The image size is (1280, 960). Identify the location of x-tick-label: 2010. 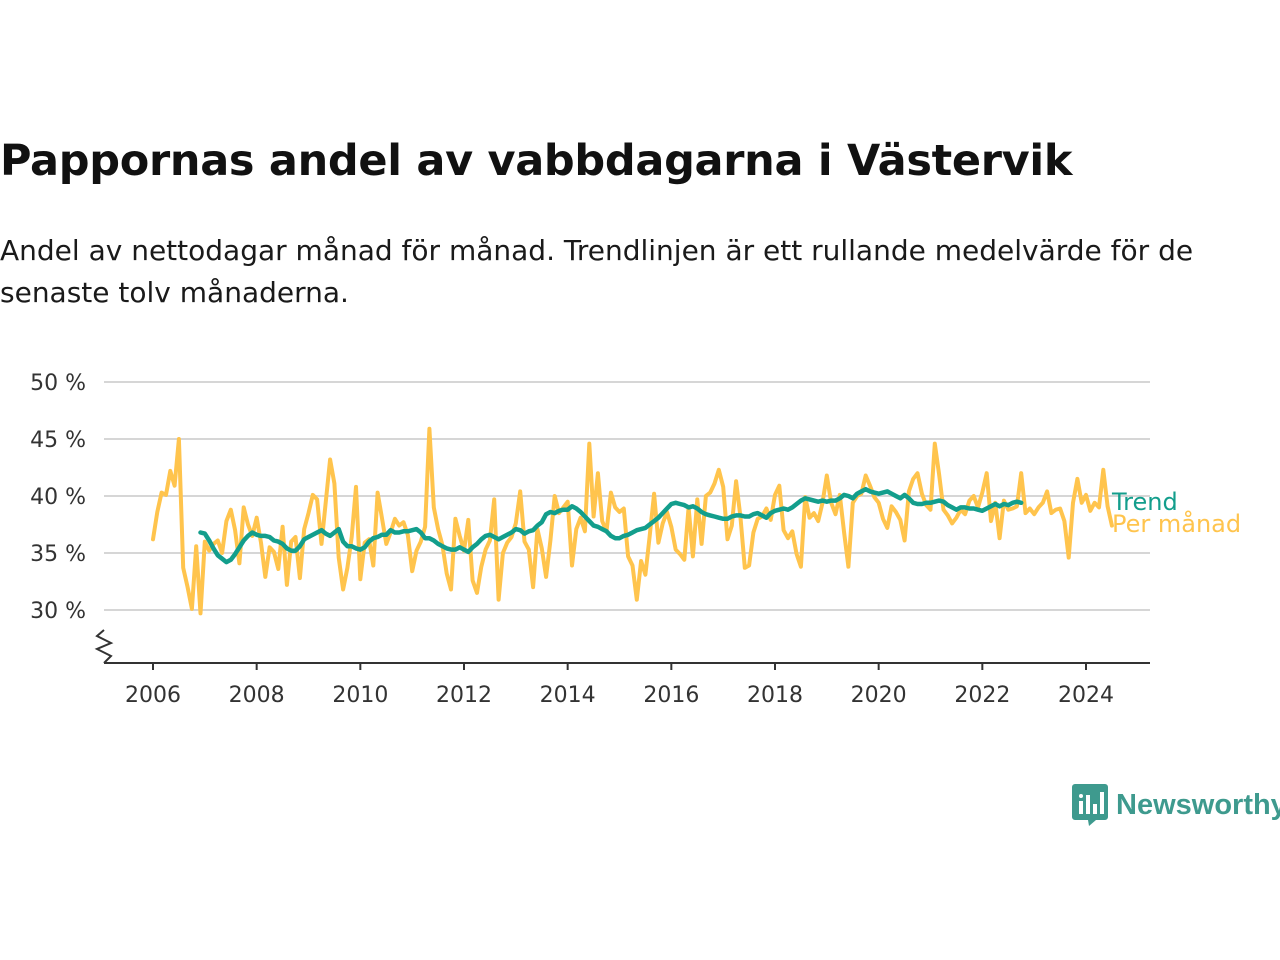
(360, 695).